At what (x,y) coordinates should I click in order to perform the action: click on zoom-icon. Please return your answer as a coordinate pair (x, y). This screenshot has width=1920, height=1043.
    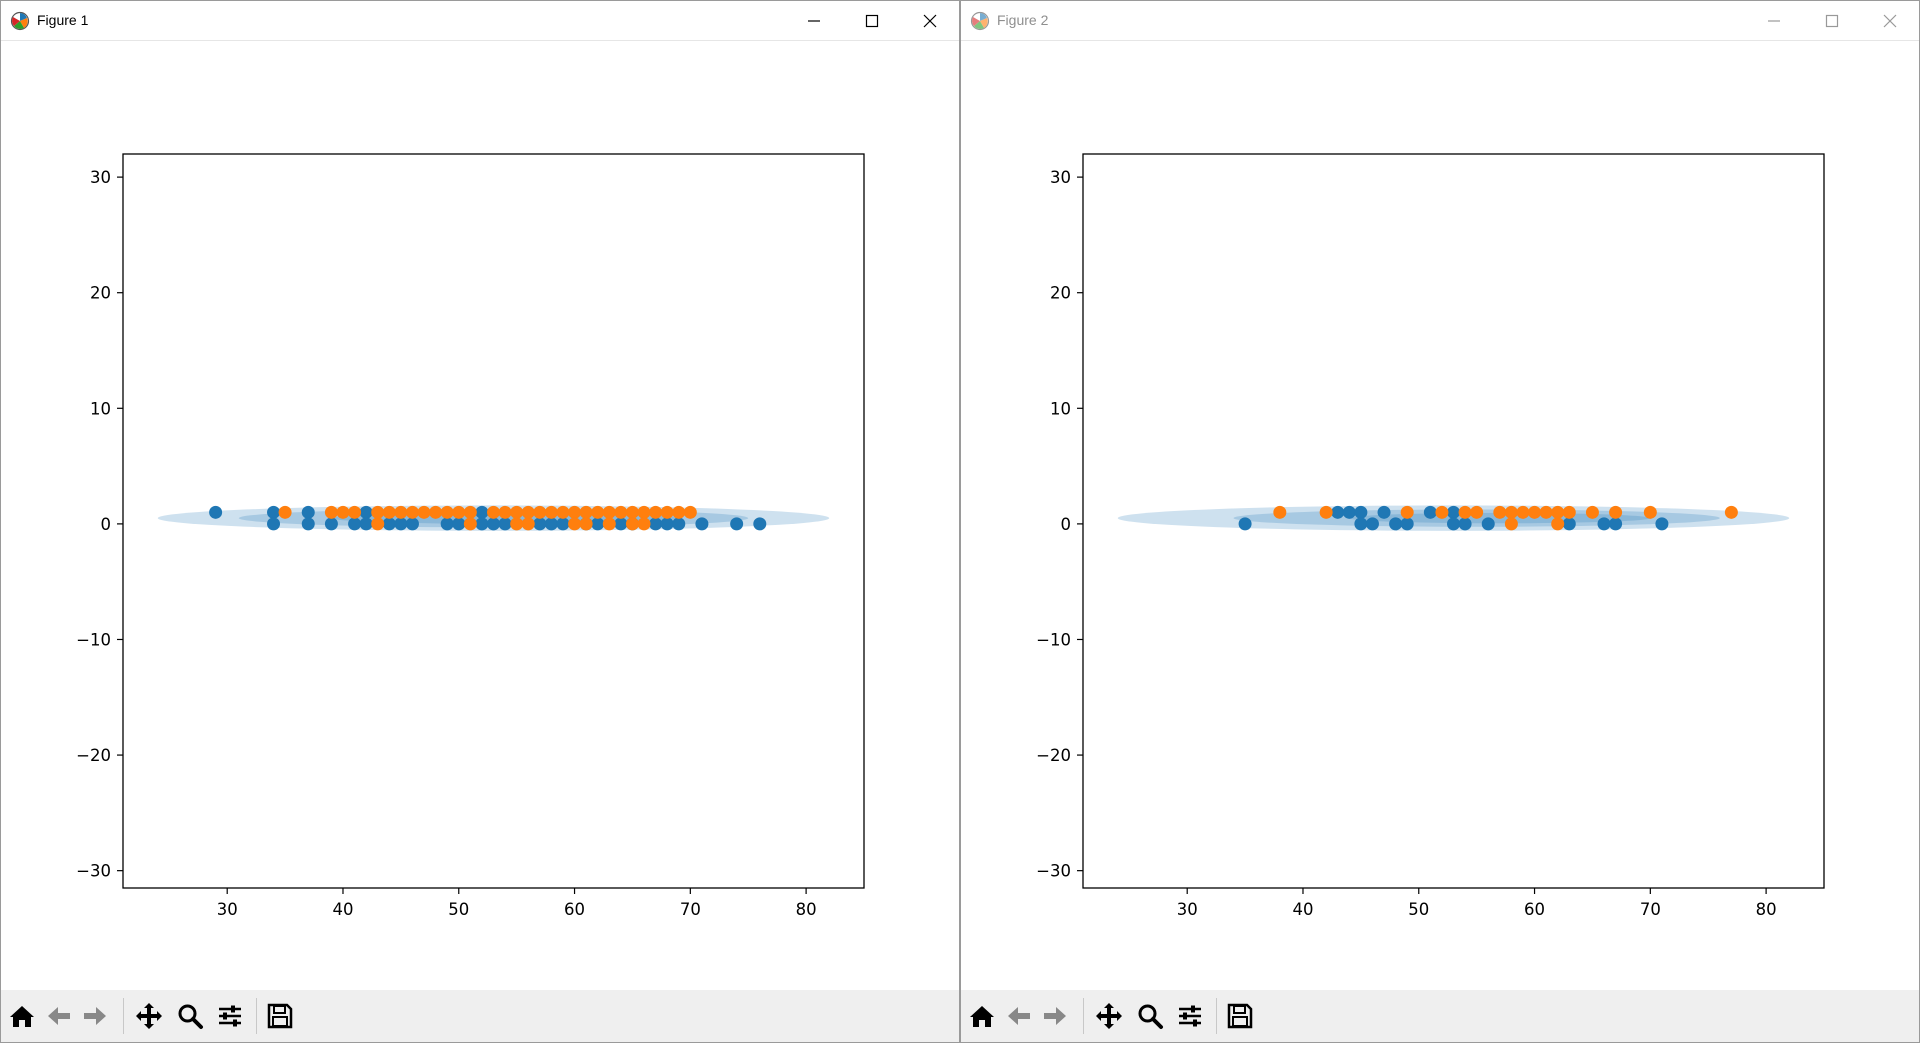
    Looking at the image, I should click on (190, 1016).